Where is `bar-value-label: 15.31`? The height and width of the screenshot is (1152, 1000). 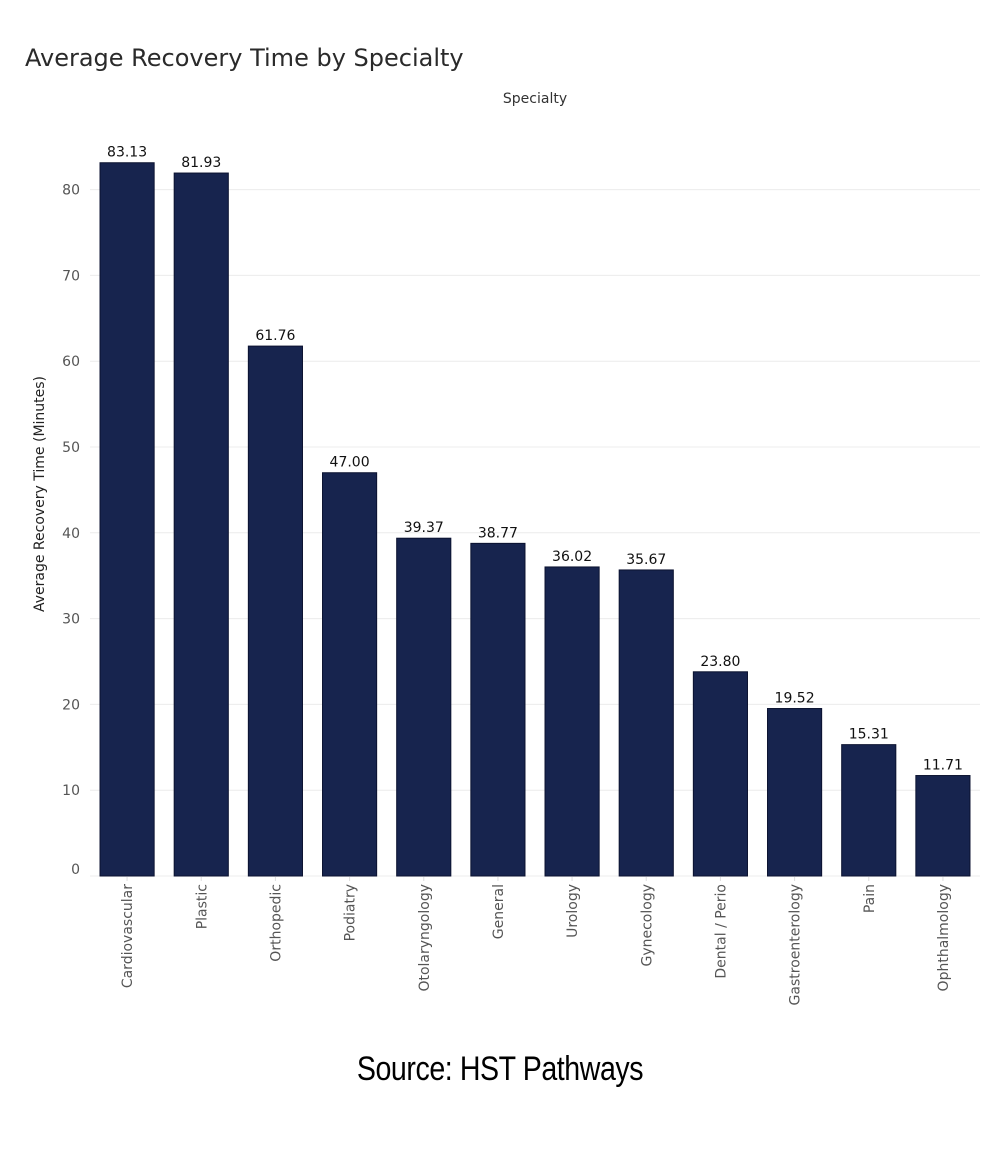 bar-value-label: 15.31 is located at coordinates (869, 735).